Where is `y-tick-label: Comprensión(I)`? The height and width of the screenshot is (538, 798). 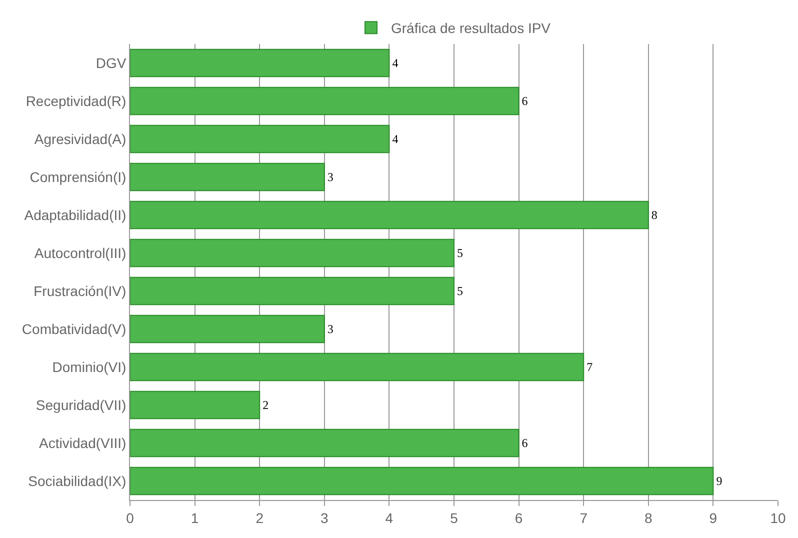
y-tick-label: Comprensión(I) is located at coordinates (78, 176).